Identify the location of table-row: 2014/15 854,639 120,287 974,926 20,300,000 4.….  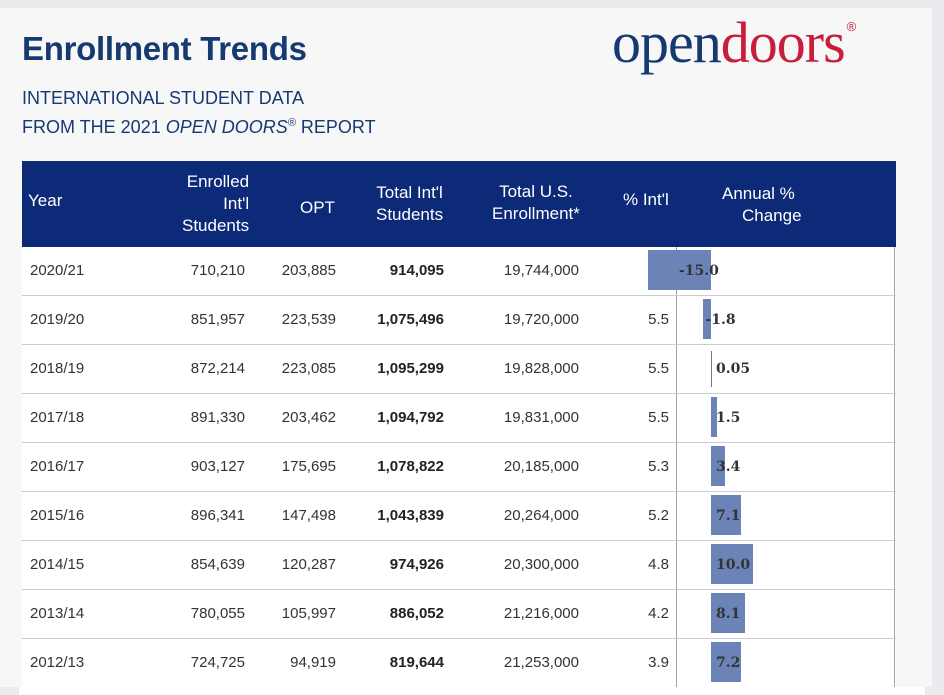
(459, 565).